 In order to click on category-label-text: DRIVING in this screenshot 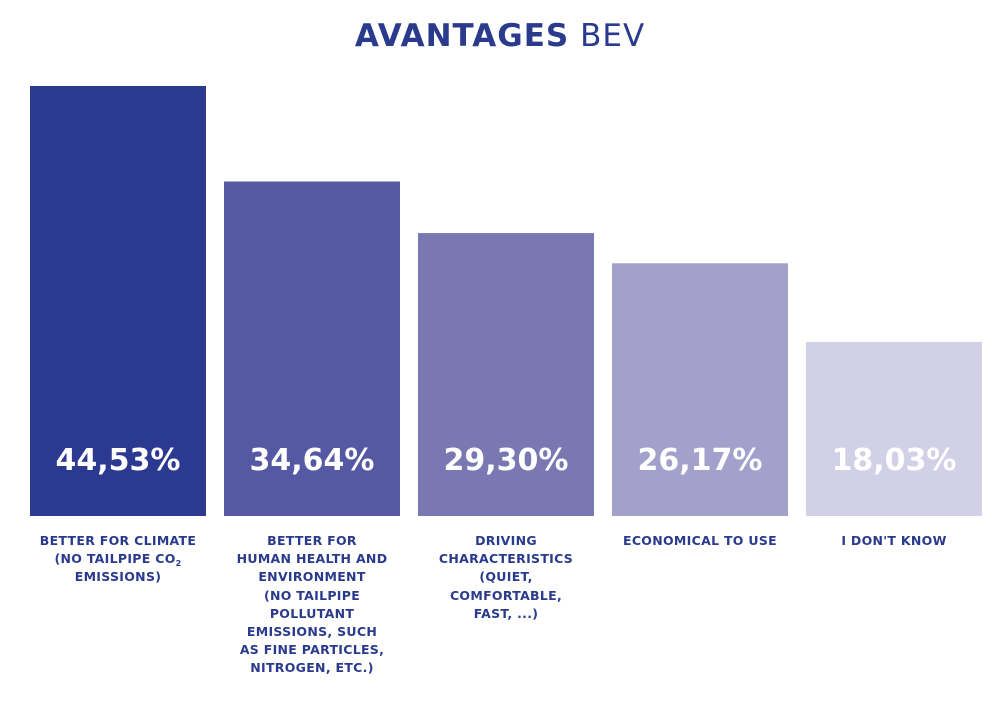, I will do `click(506, 540)`.